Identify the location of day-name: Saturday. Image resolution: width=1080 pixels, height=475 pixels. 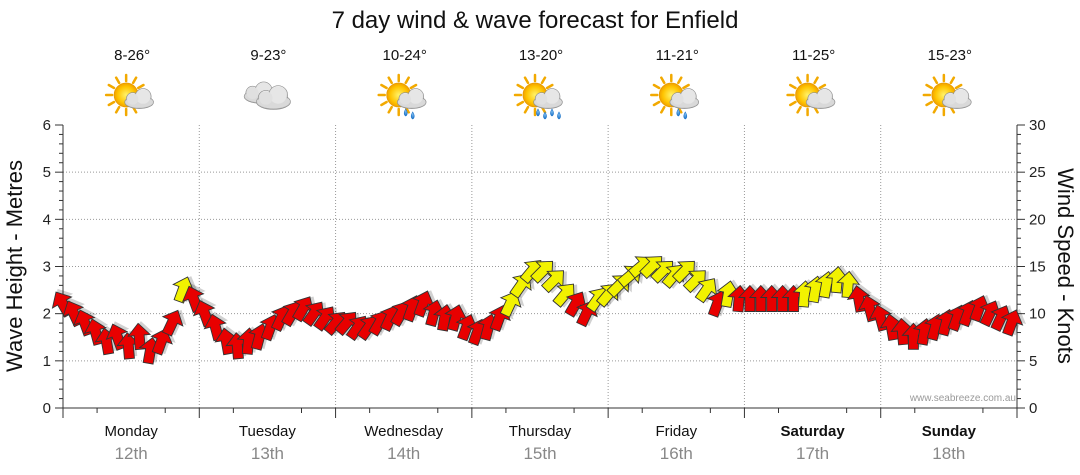
(812, 431).